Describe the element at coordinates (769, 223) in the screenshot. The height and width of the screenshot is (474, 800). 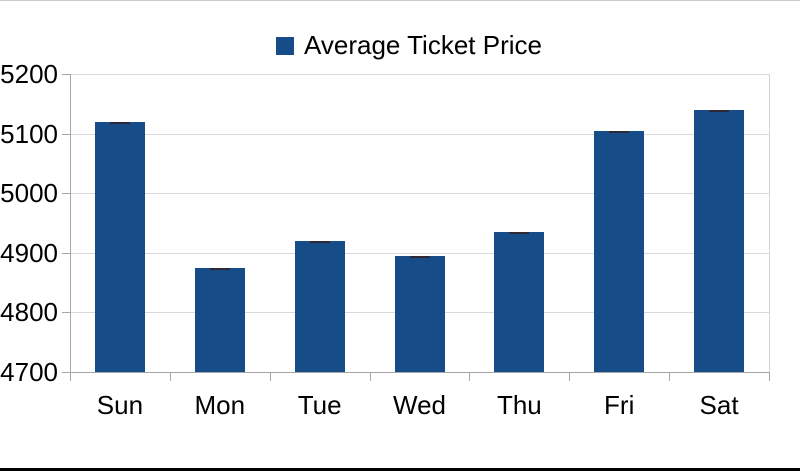
I see `plot-right-border` at that location.